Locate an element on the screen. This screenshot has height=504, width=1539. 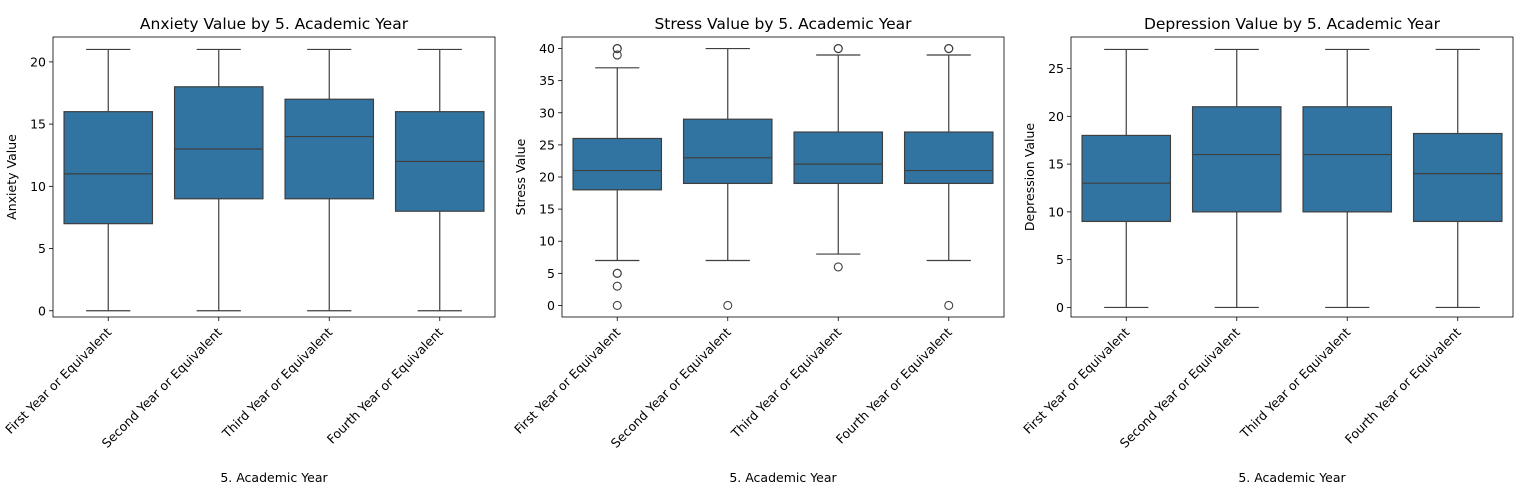
y-tick-label: 40 is located at coordinates (547, 48).